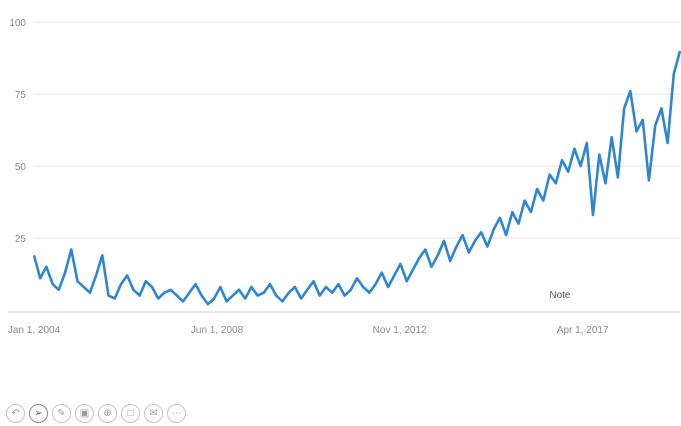  I want to click on mail-icon: ✉, so click(153, 413).